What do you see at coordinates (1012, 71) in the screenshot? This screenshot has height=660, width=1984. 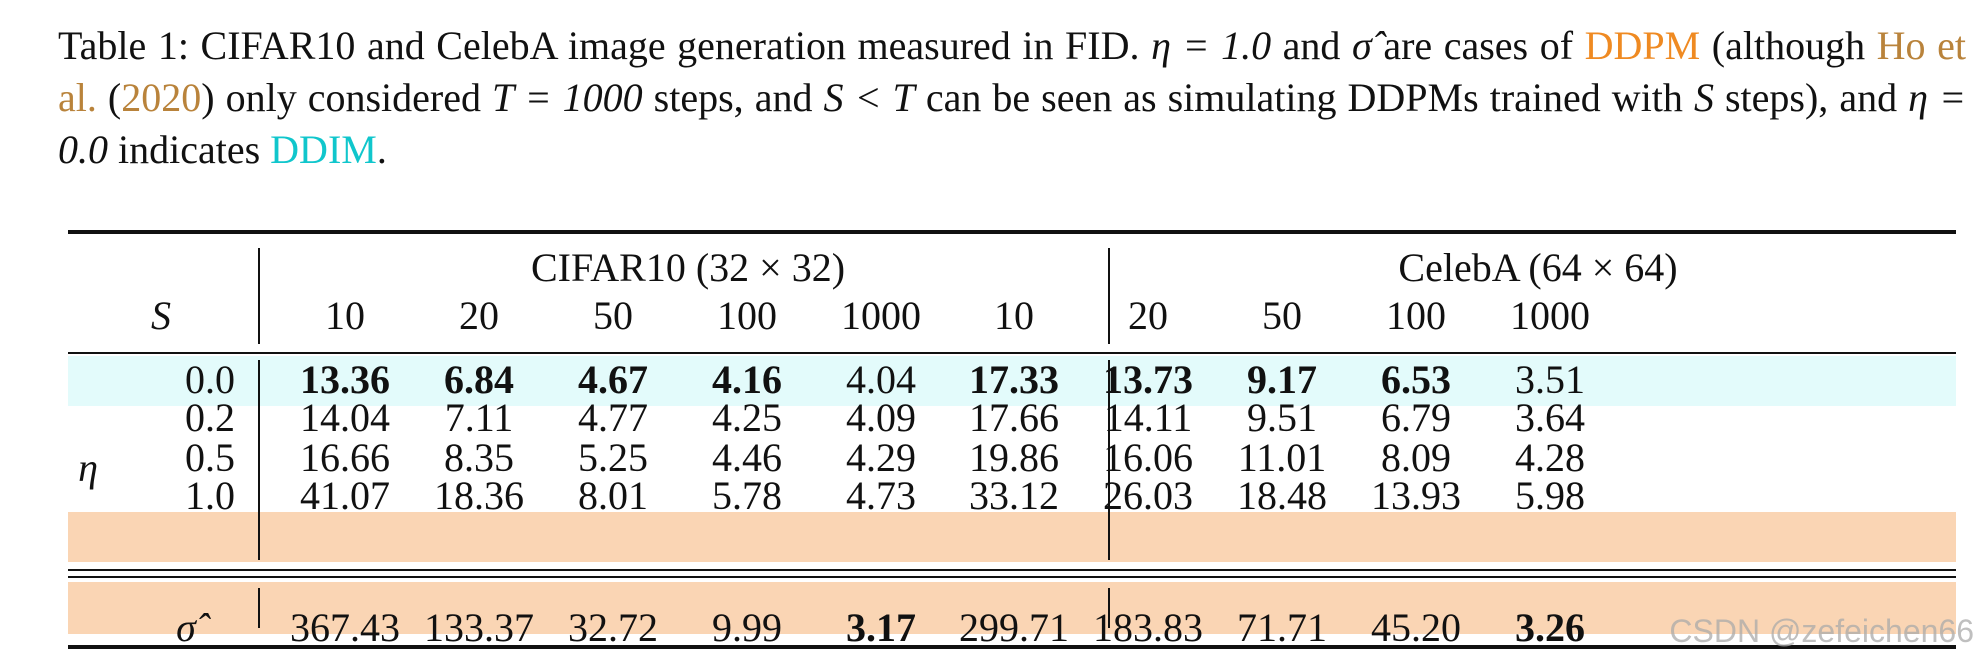 I see `citation-authors-link: Ho et al.` at bounding box center [1012, 71].